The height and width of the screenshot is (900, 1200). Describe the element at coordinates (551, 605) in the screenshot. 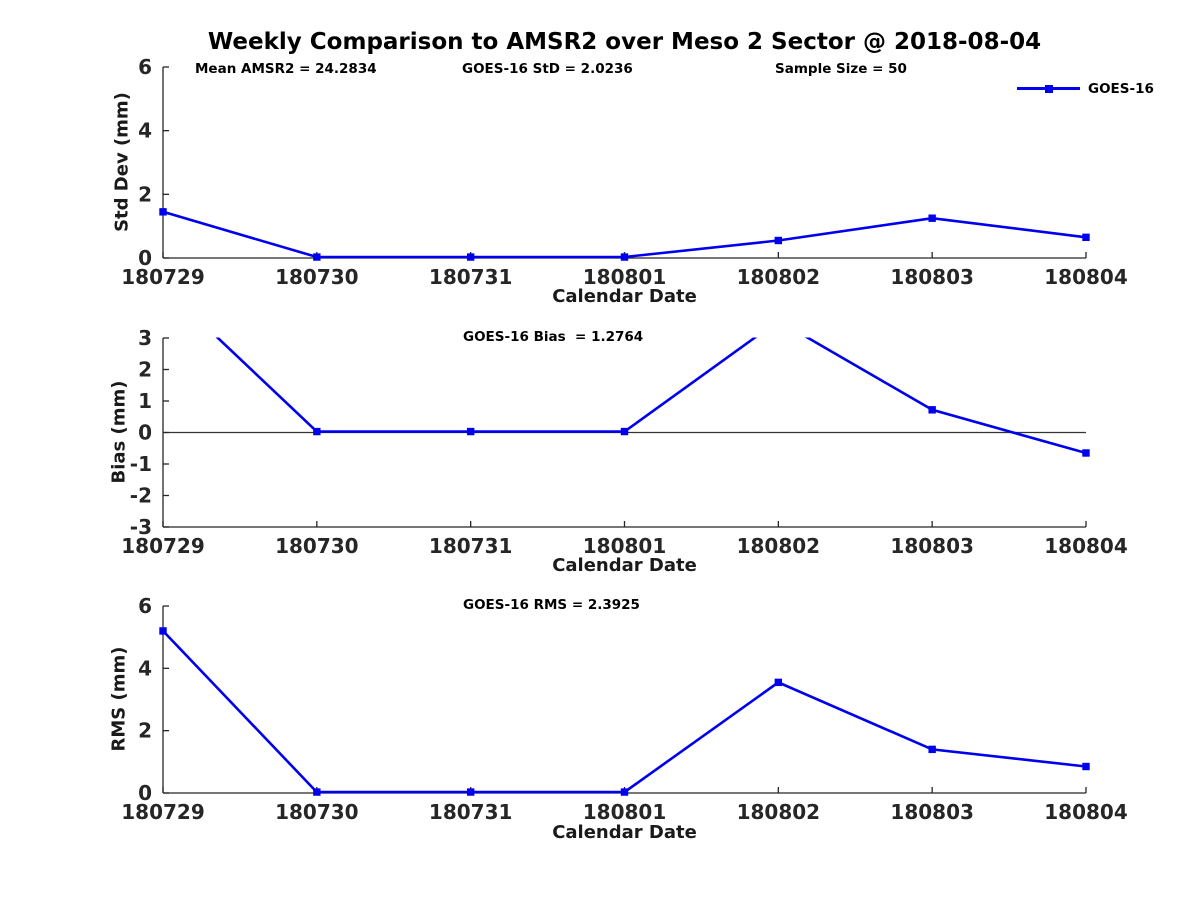

I see `annotation-goes16-rms: GOES-16 RMS = 2.3925` at that location.